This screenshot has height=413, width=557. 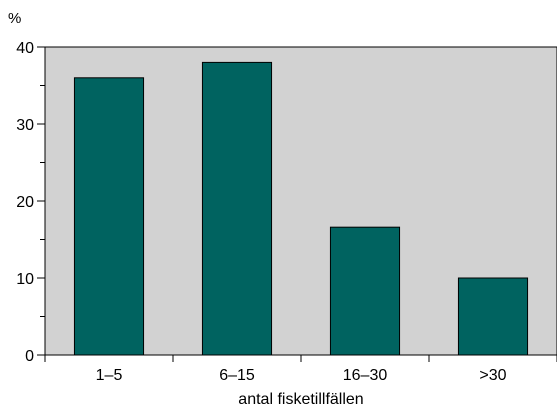 I want to click on y-tick-label: 20, so click(x=25, y=202).